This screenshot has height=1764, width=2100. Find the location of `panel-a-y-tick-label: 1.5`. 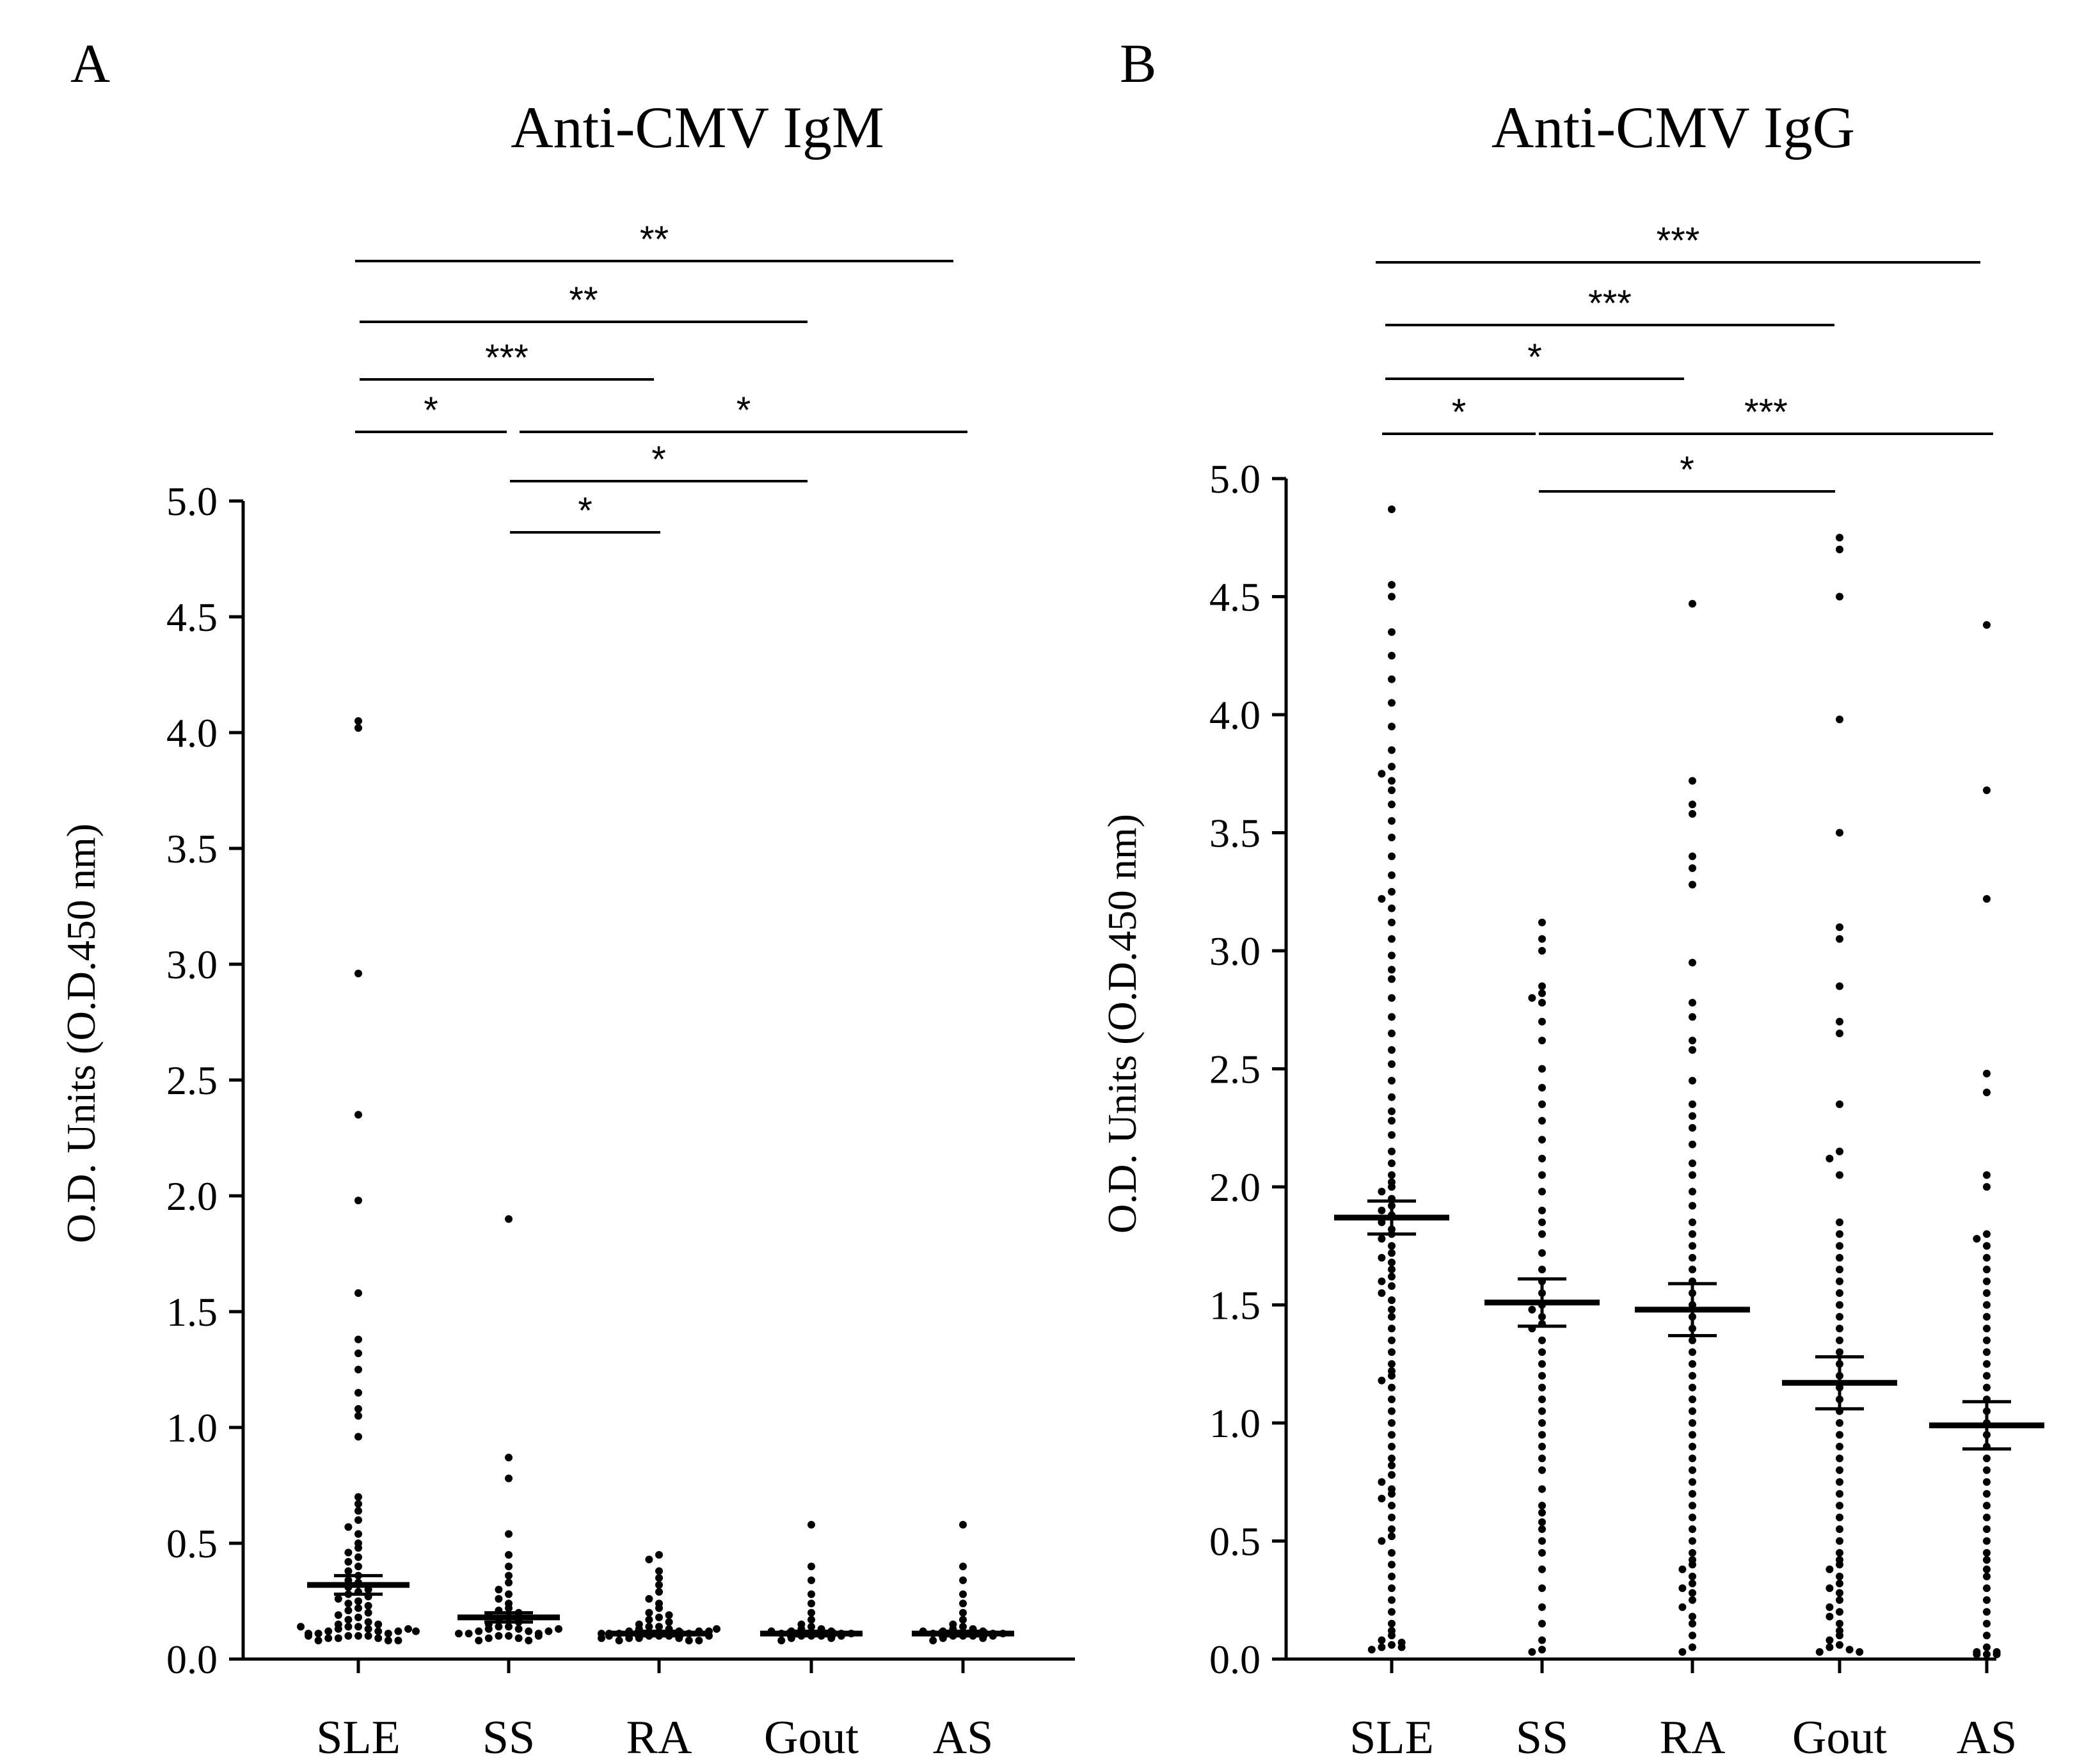

panel-a-y-tick-label: 1.5 is located at coordinates (192, 1312).